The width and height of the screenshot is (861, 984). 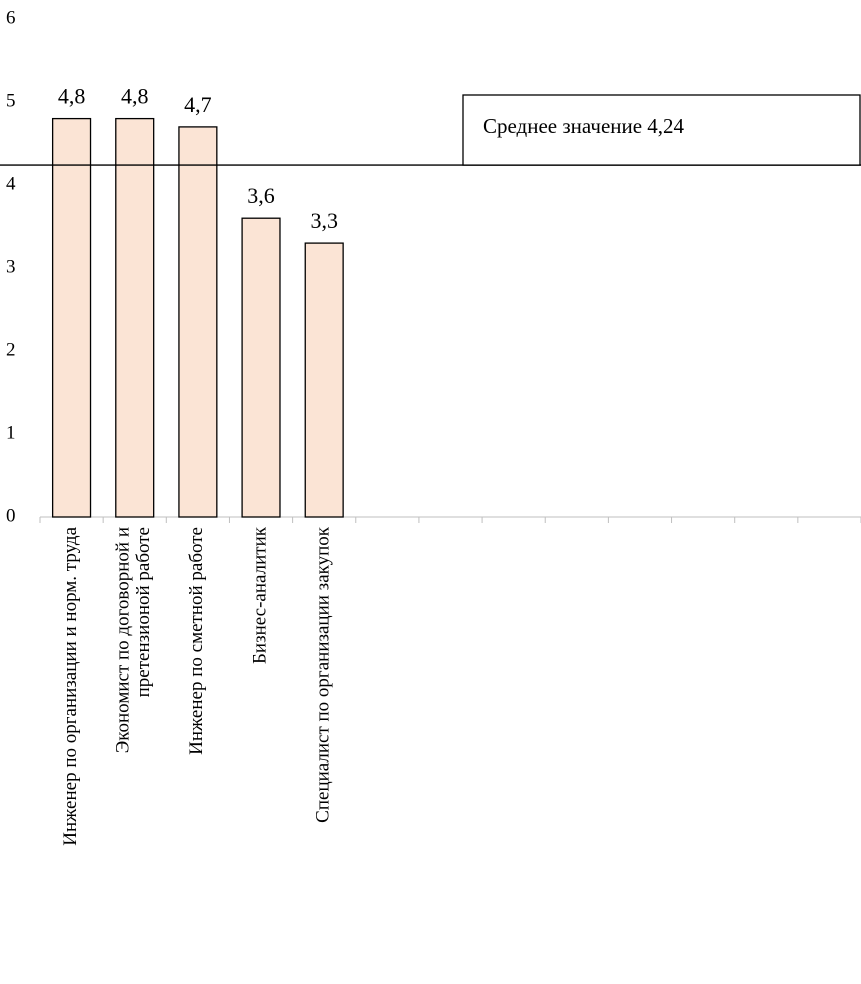 I want to click on y-tick-label: 6, so click(x=11, y=17).